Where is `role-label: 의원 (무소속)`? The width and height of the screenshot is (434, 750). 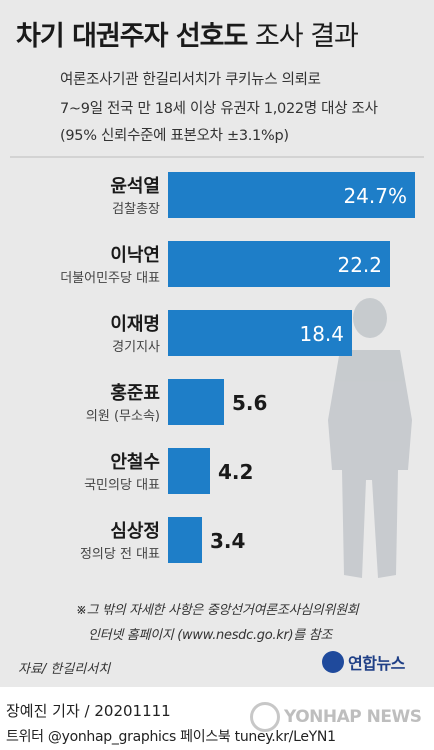 role-label: 의원 (무소속) is located at coordinates (123, 416).